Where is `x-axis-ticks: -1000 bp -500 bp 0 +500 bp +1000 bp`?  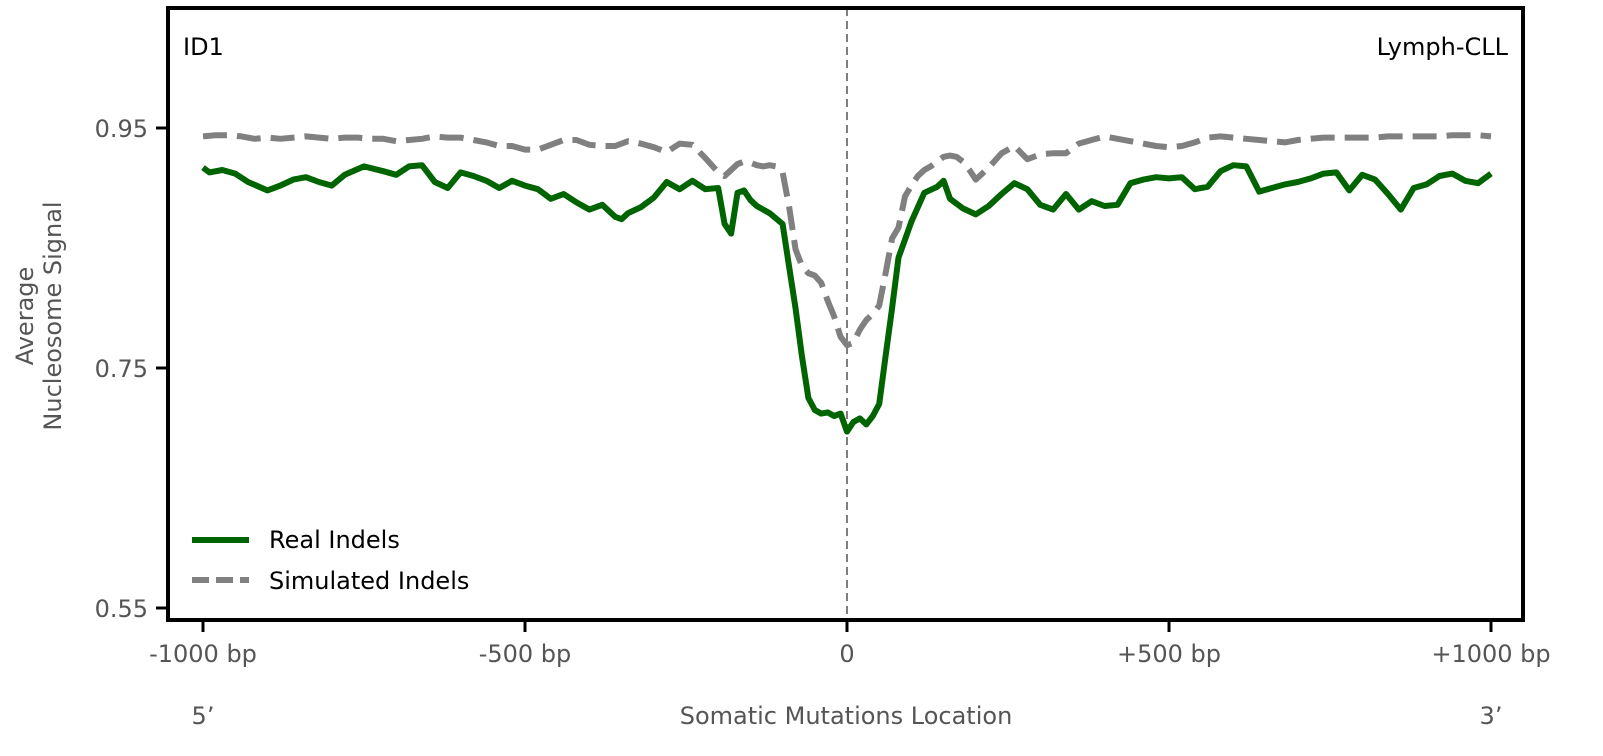
x-axis-ticks: -1000 bp -500 bp 0 +500 bp +1000 bp is located at coordinates (850, 644).